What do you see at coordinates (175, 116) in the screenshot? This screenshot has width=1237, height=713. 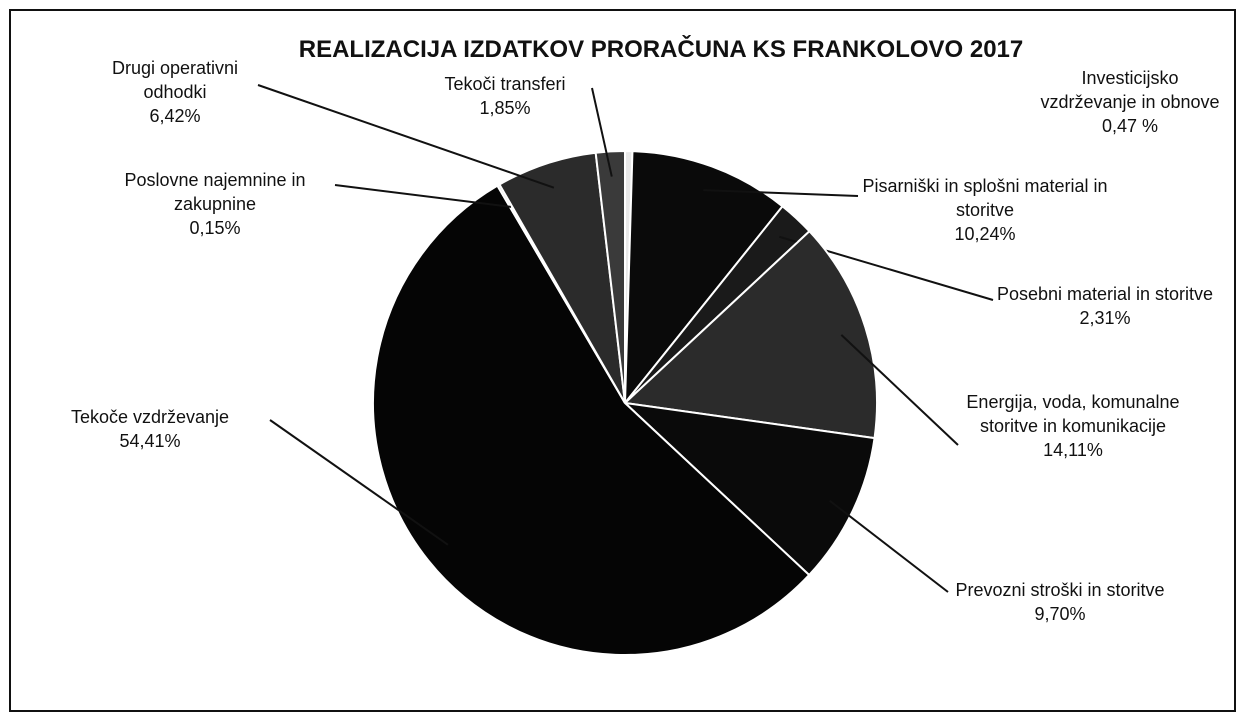 I see `value-label: 6,42%` at bounding box center [175, 116].